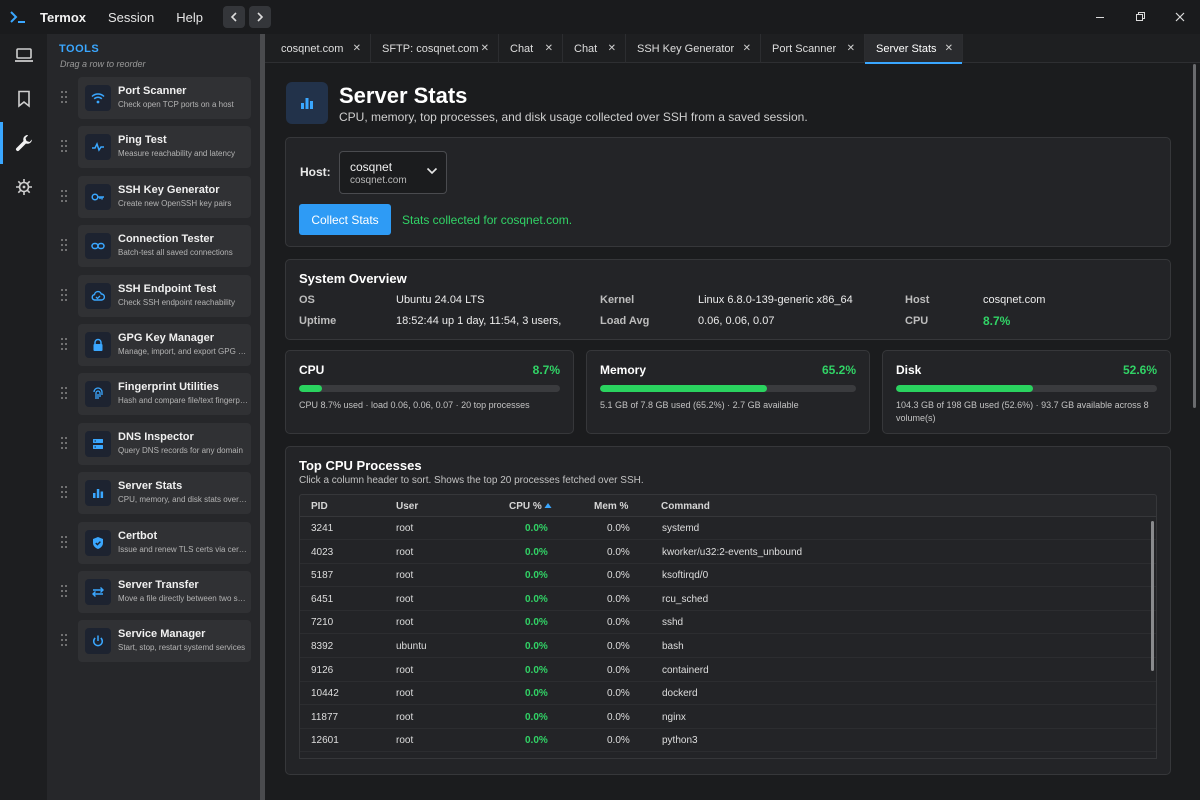 Image resolution: width=1200 pixels, height=800 pixels. I want to click on table-row: 8392 ubuntu 0.0% 0.0% bash, so click(728, 646).